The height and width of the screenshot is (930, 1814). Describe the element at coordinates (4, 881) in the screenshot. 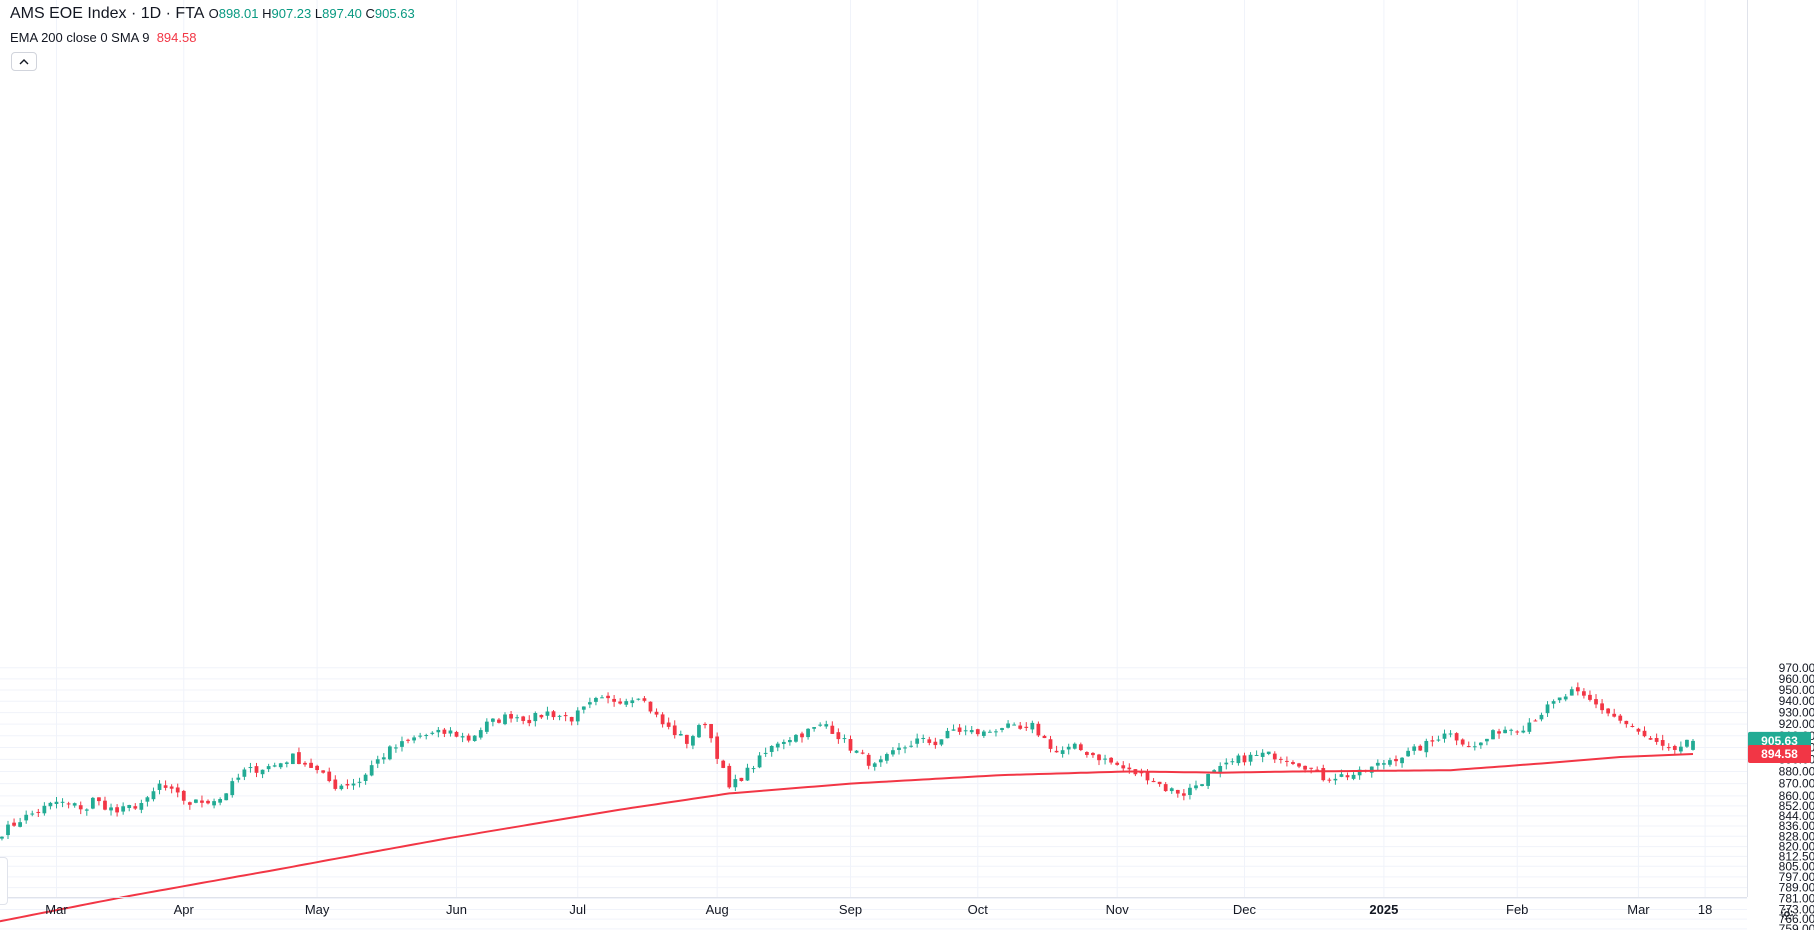

I see `side-panel-handle` at that location.